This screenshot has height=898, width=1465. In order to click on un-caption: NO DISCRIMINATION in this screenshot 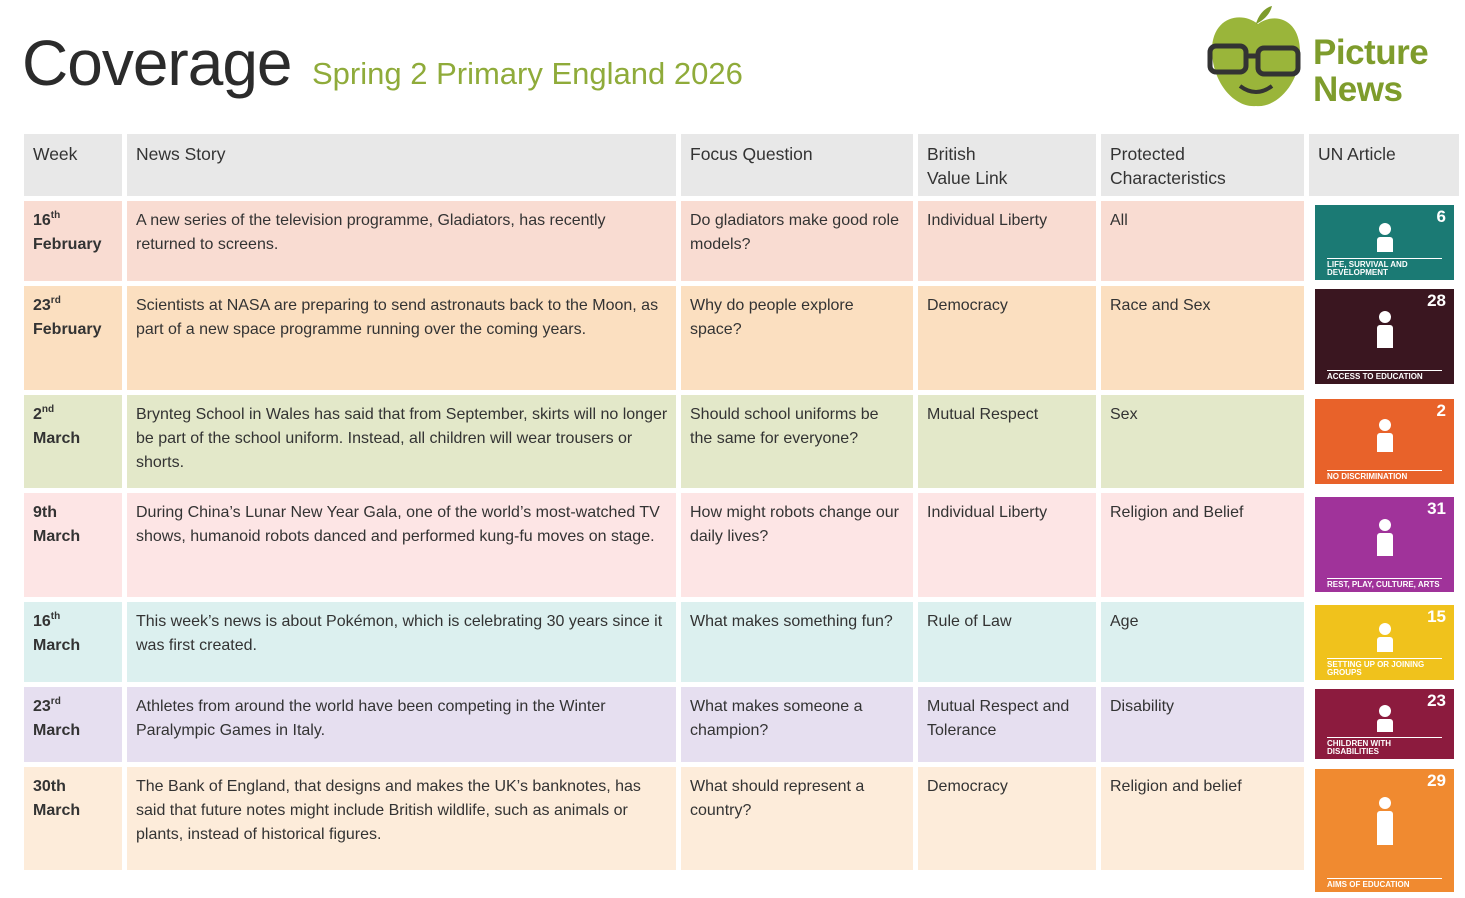, I will do `click(1384, 475)`.